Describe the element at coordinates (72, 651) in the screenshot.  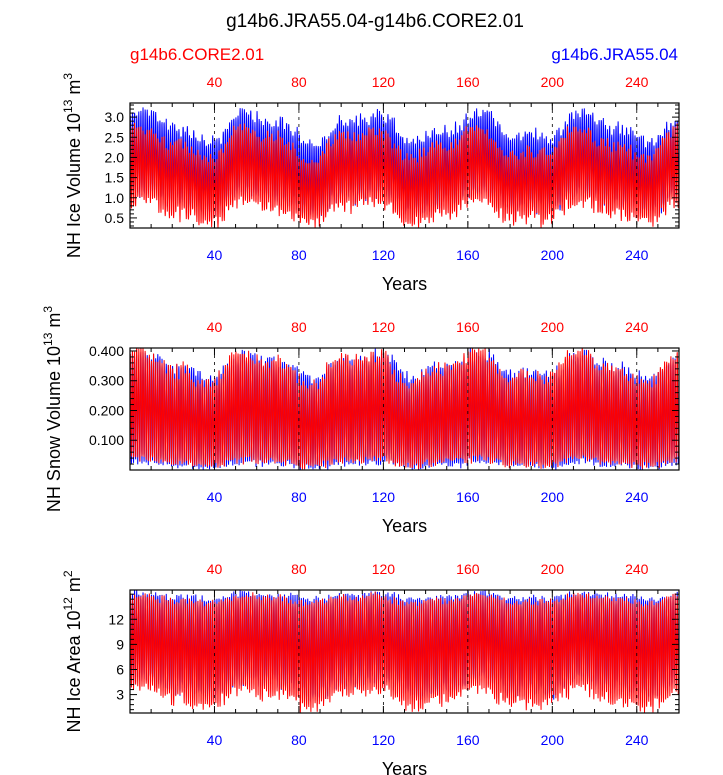
I see `y-axis-label: NH Ice Area 1012 m2` at that location.